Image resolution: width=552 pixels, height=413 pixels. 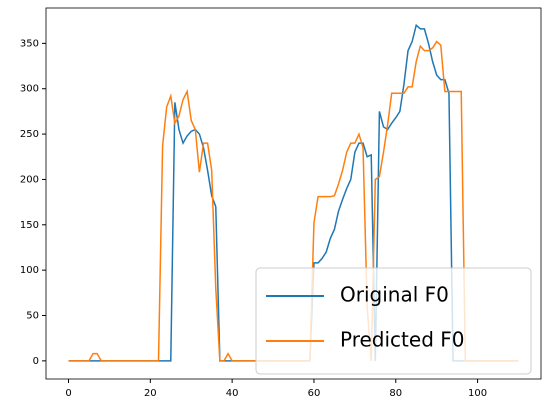 I want to click on y-tick-label: 250, so click(x=29, y=134).